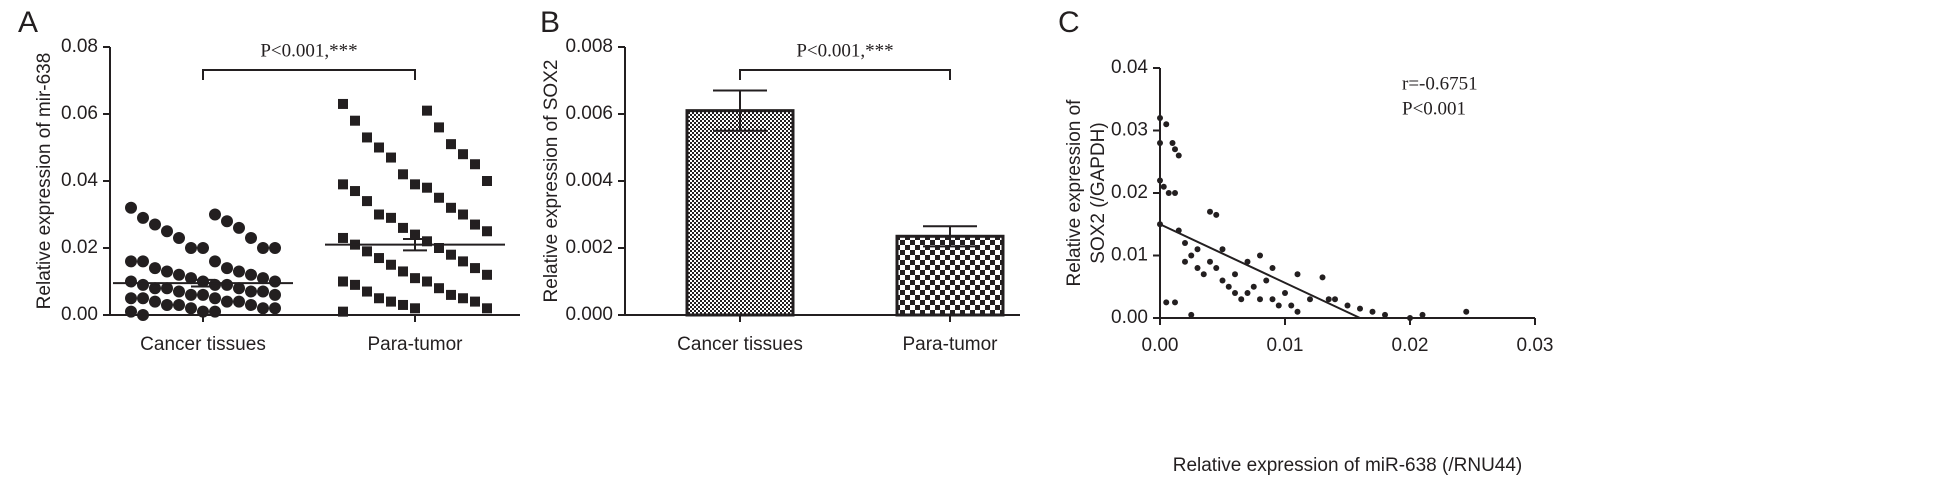  I want to click on x-tick-label: 0.03, so click(1535, 345).